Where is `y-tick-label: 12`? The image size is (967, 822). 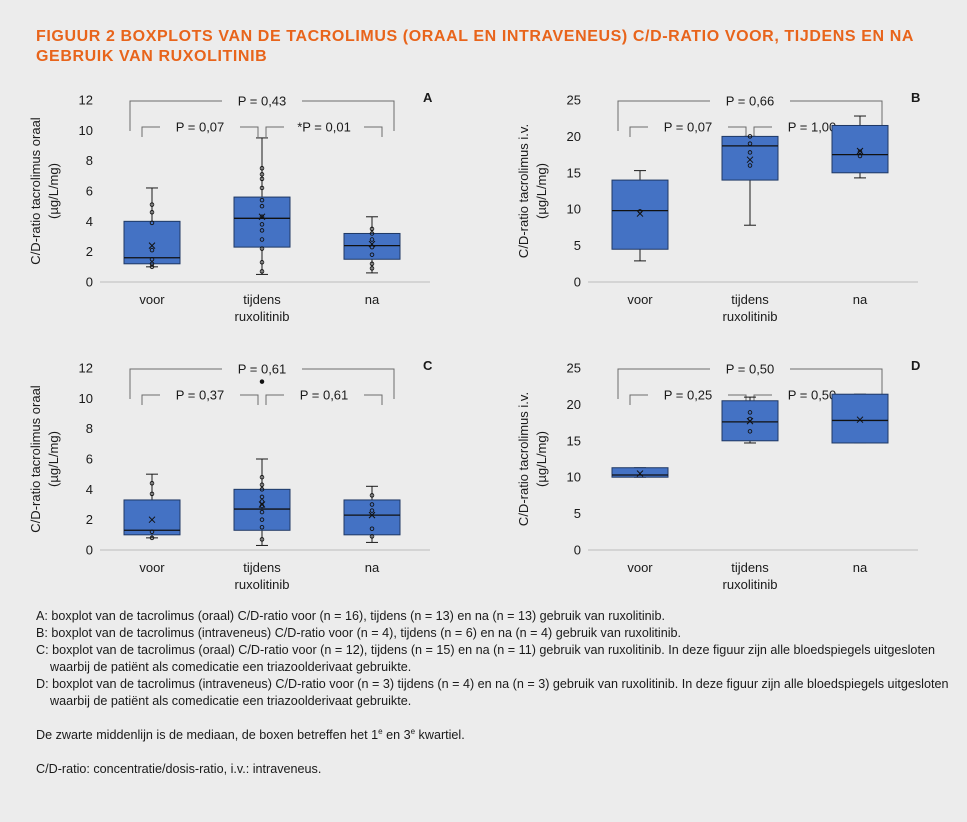 y-tick-label: 12 is located at coordinates (86, 100).